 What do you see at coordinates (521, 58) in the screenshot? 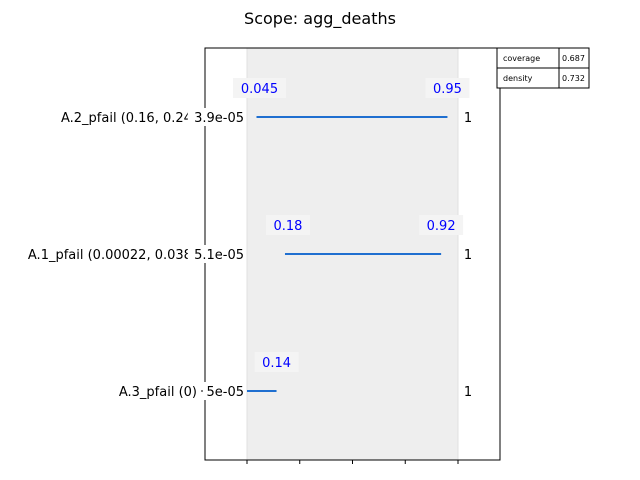
I see `stats-name-coverage: coverage` at bounding box center [521, 58].